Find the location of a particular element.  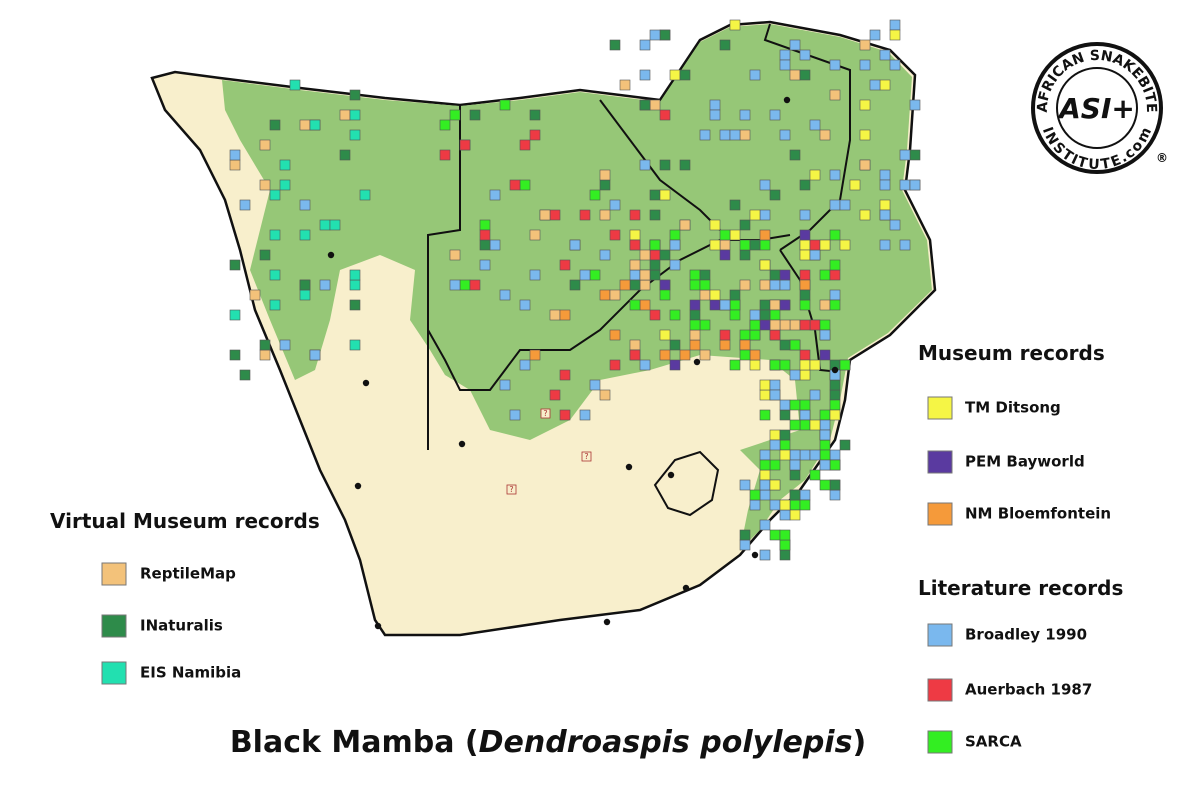

legend-label: PEM Bayworld is located at coordinates (1025, 462).